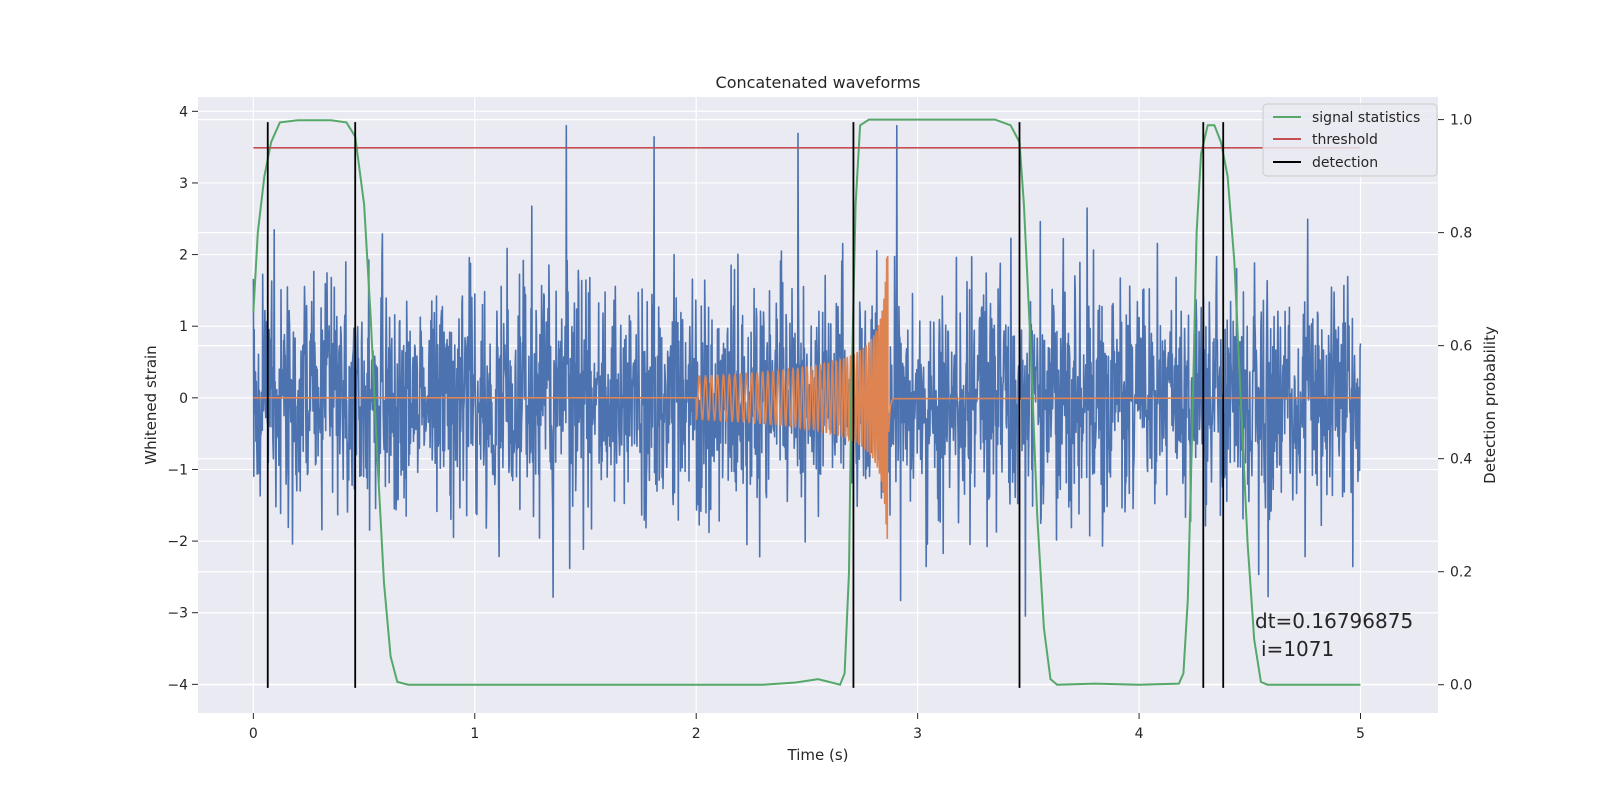  Describe the element at coordinates (1345, 163) in the screenshot. I see `legend-label-detection: detection` at that location.